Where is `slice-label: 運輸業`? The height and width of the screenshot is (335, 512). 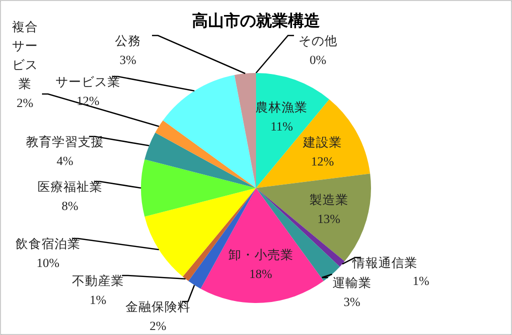
slice-label: 運輸業 is located at coordinates (352, 283).